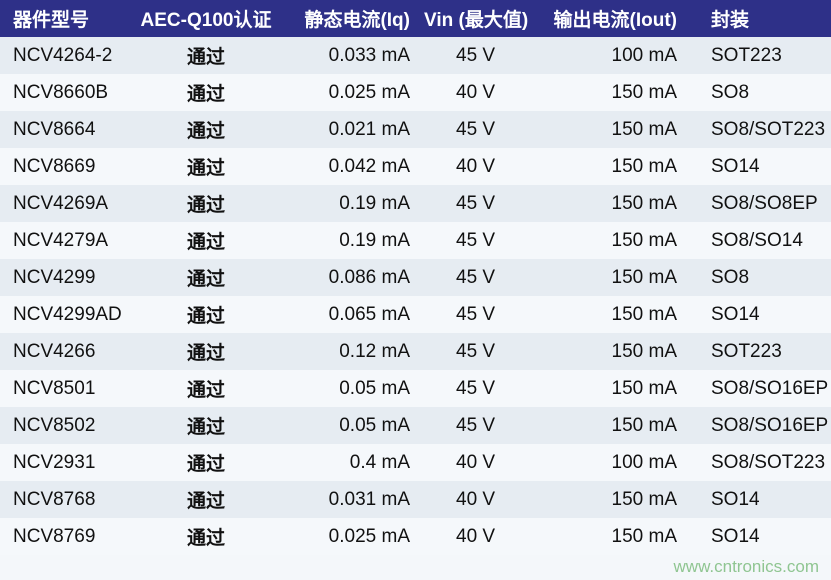 The height and width of the screenshot is (580, 831). What do you see at coordinates (65, 92) in the screenshot?
I see `cell-part-number: NCV8660B` at bounding box center [65, 92].